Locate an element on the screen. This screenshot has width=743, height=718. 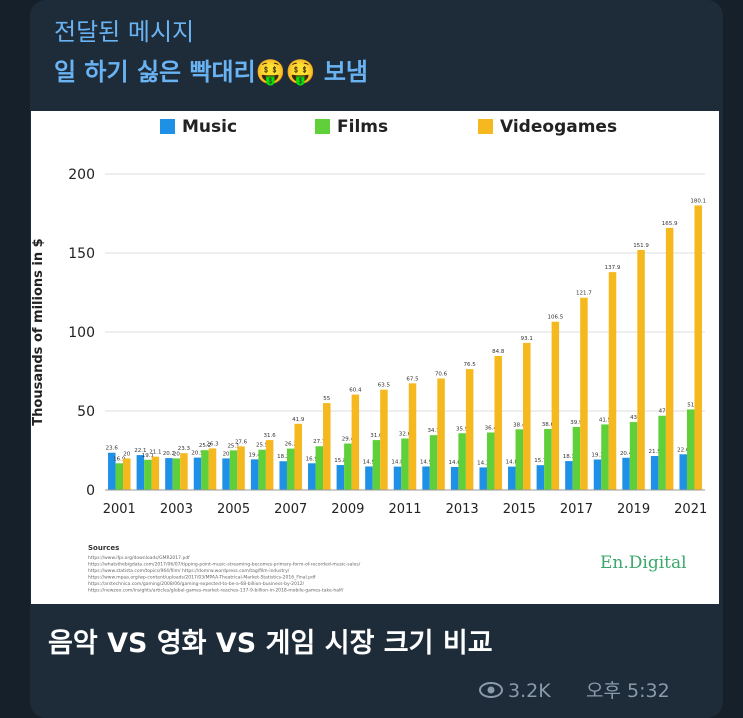
value-label: 21.5 is located at coordinates (655, 452).